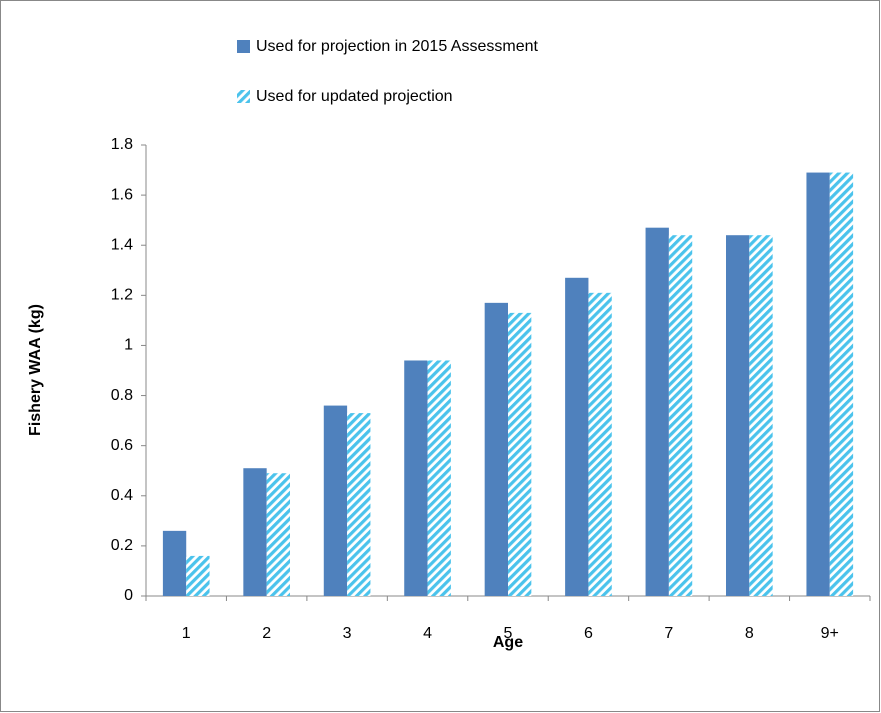 The image size is (881, 713). Describe the element at coordinates (128, 595) in the screenshot. I see `y-tick-label: 0` at that location.